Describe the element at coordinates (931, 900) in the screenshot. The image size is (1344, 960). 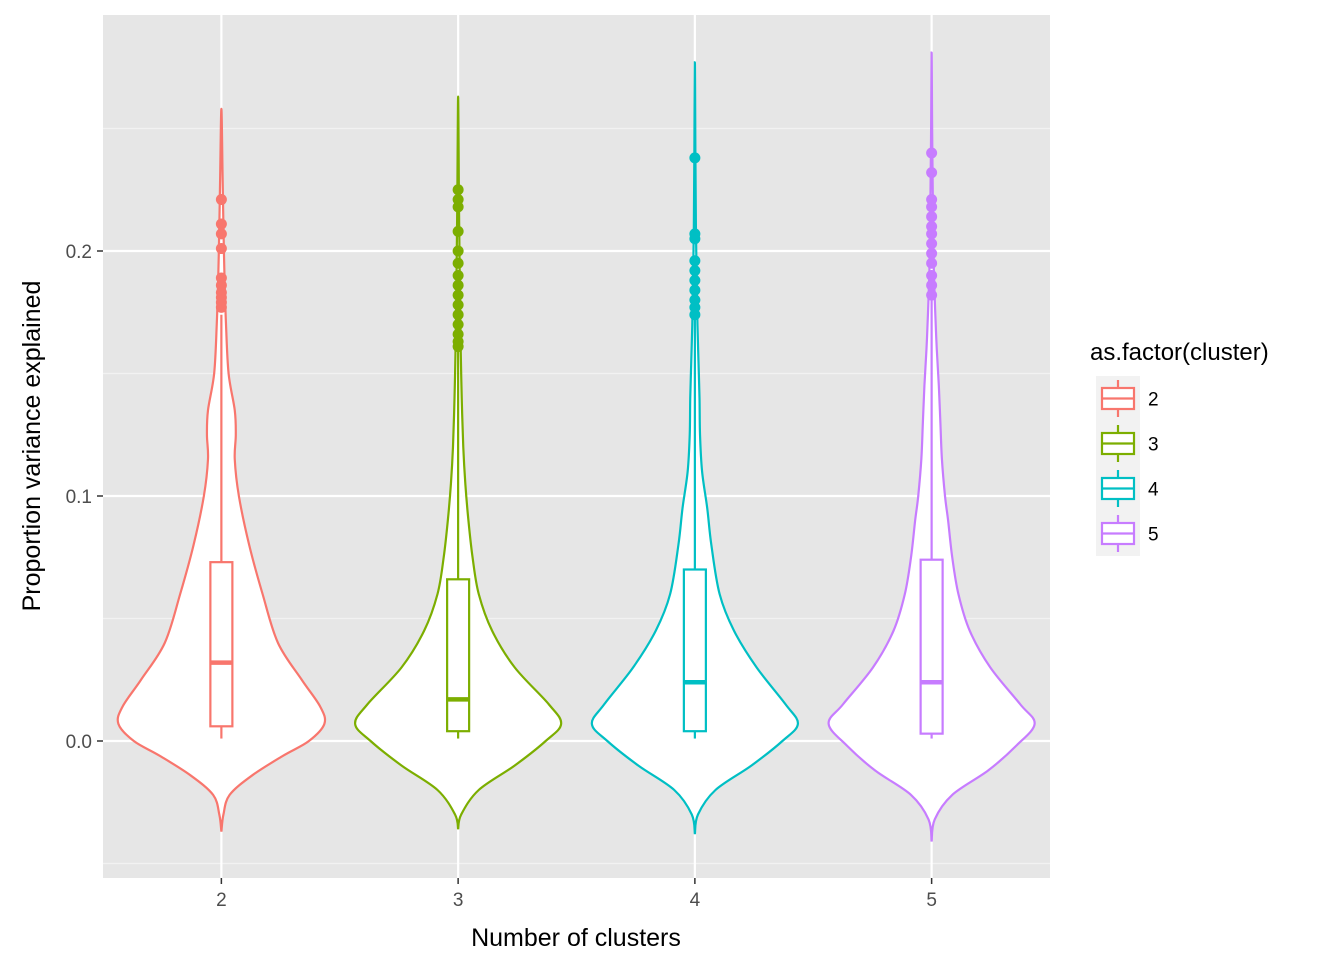
I see `x-tick-label: 5` at that location.